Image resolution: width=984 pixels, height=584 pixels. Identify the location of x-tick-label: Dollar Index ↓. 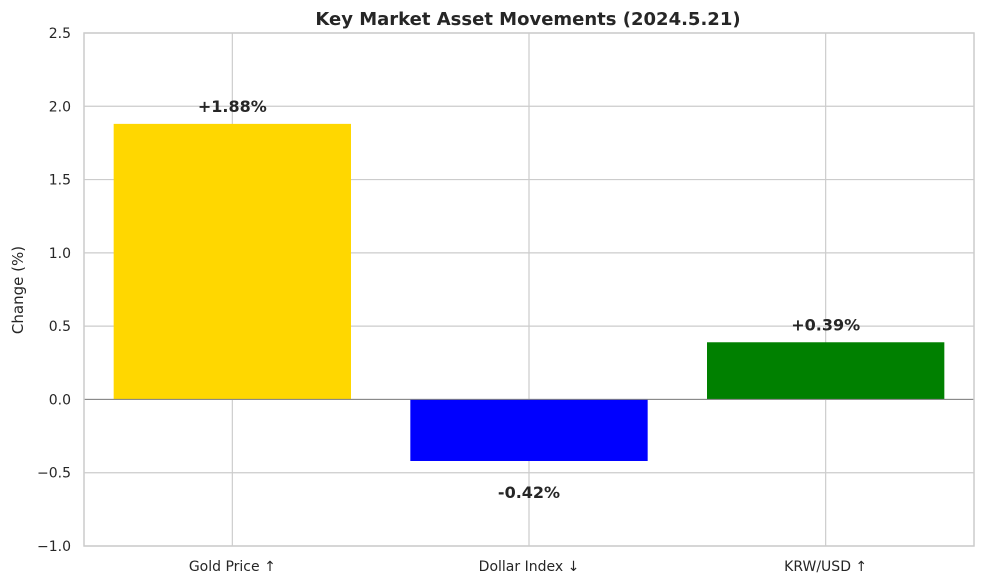
(529, 567).